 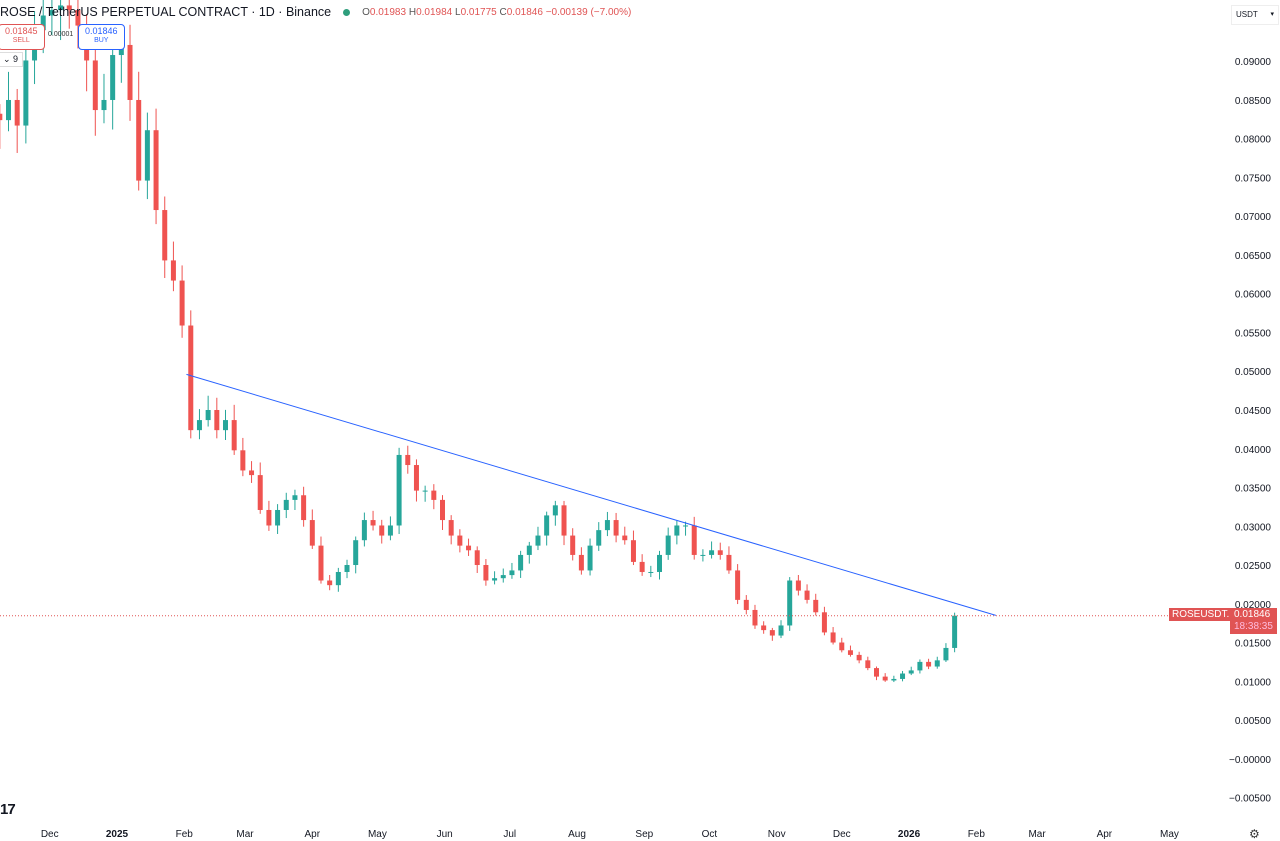 What do you see at coordinates (1253, 140) in the screenshot?
I see `y-tick-label: 0.08000` at bounding box center [1253, 140].